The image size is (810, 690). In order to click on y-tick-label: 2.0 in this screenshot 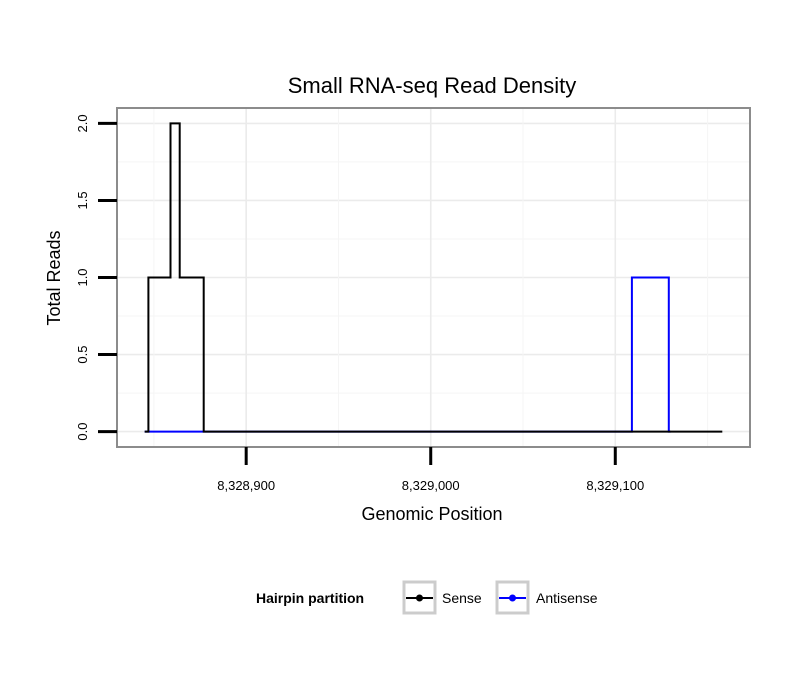, I will do `click(82, 123)`.